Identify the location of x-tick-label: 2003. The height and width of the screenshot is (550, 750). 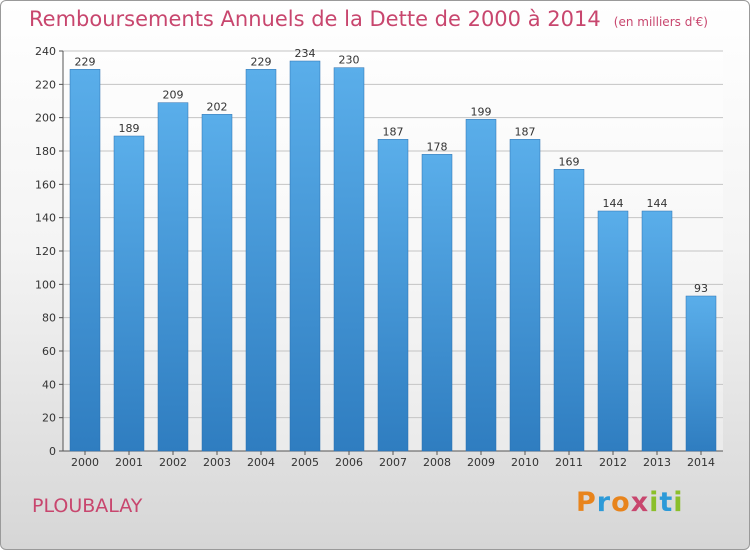
(217, 462).